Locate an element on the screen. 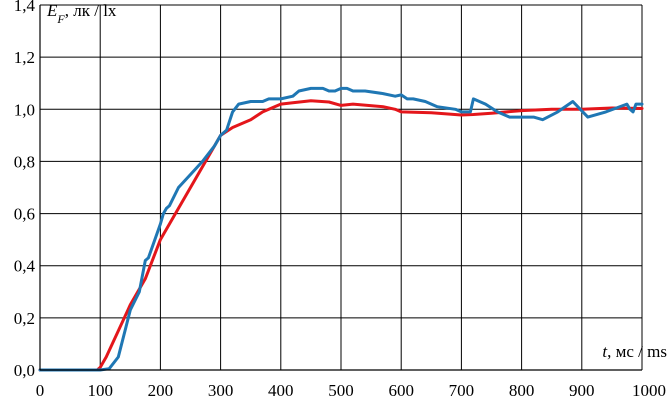 Image resolution: width=668 pixels, height=400 pixels. y-axis-title: EF, лк / lx is located at coordinates (81, 13).